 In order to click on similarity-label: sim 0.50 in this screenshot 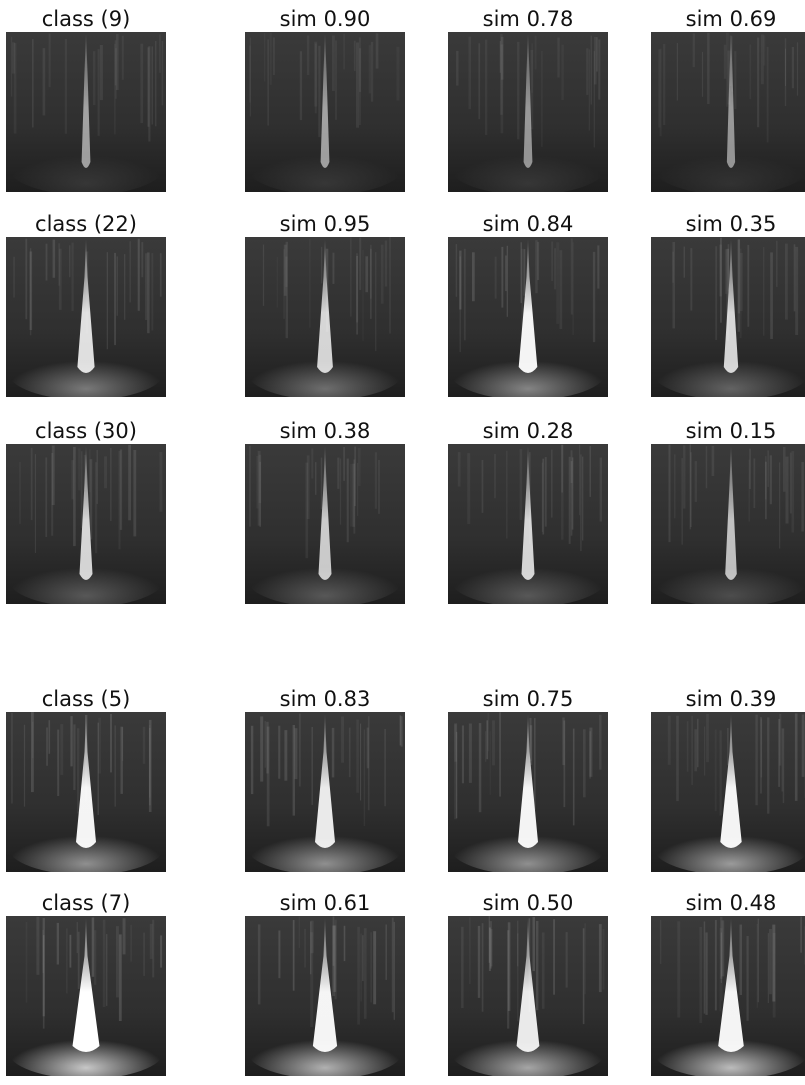, I will do `click(528, 903)`.